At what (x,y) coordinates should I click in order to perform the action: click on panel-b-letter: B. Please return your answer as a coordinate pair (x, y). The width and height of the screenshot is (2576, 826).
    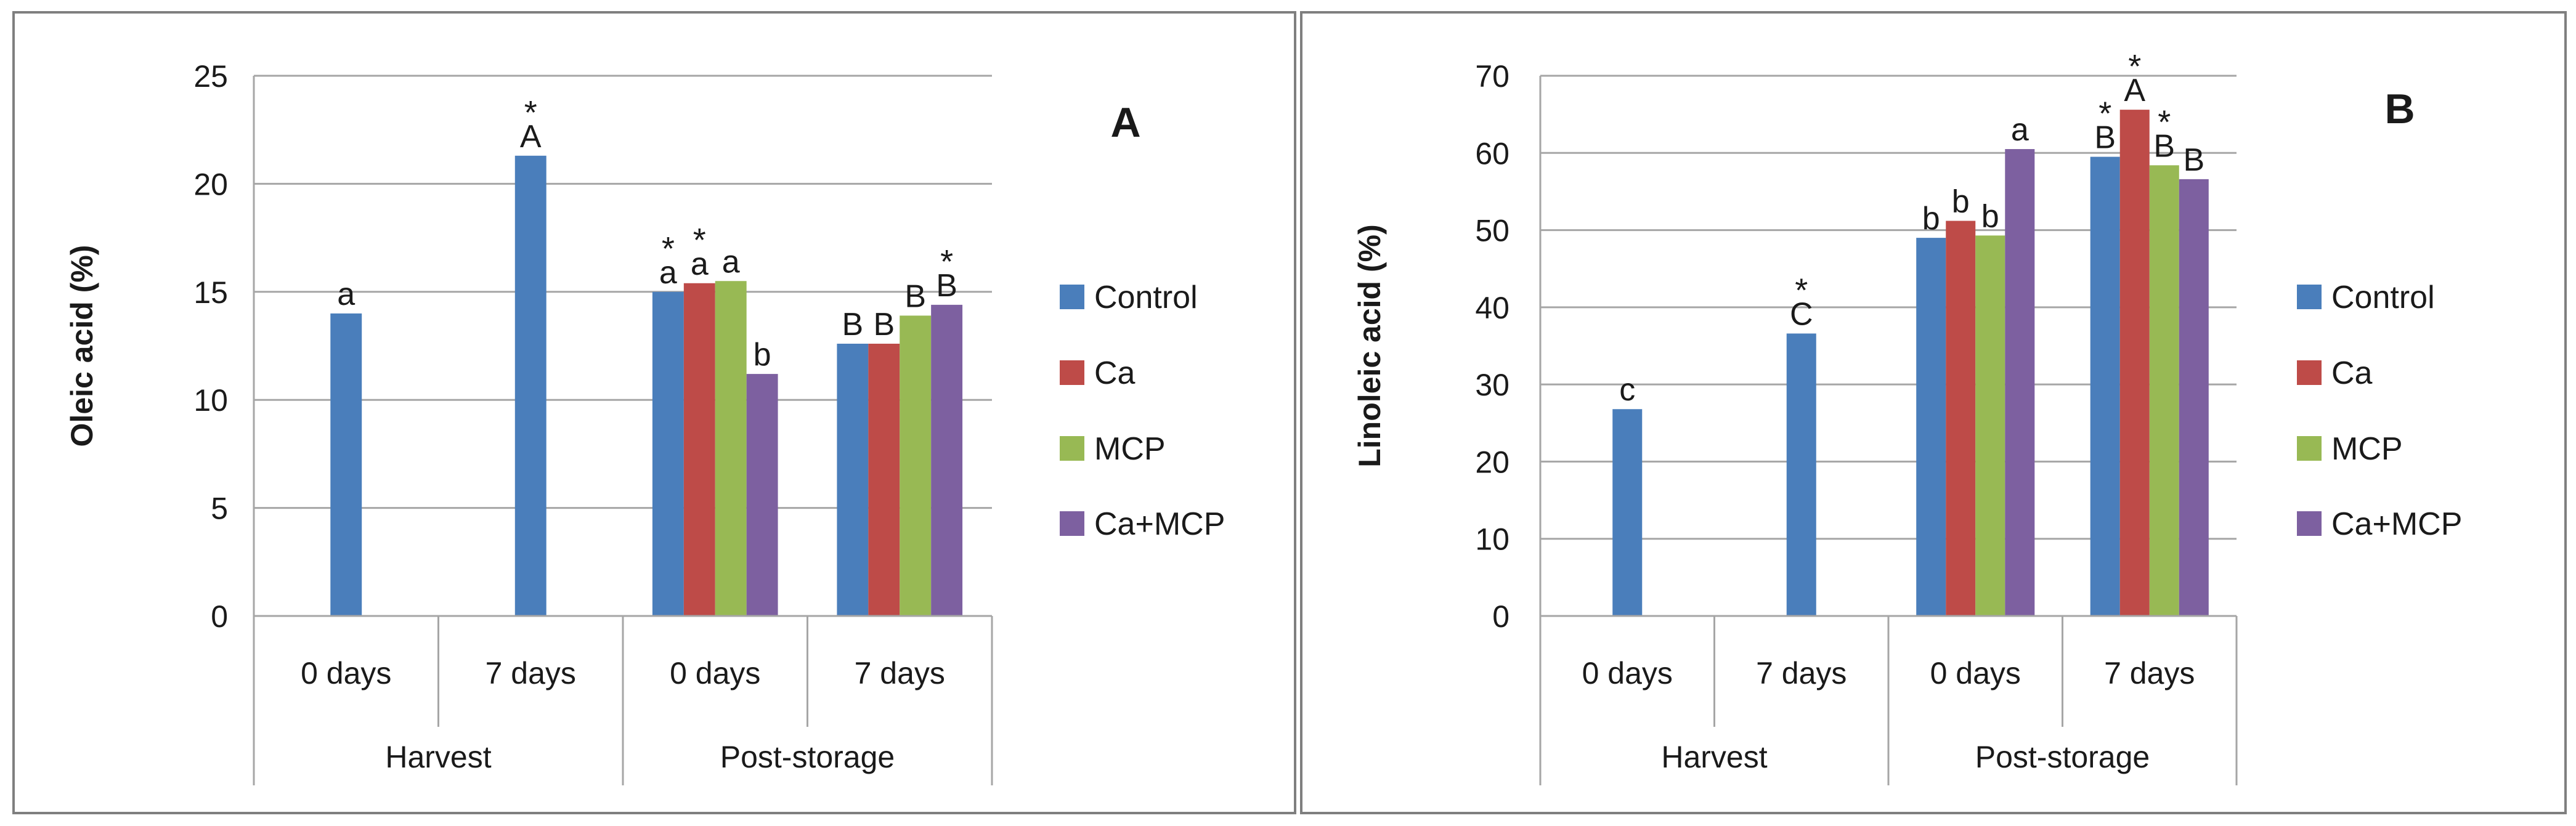
    Looking at the image, I should click on (2399, 109).